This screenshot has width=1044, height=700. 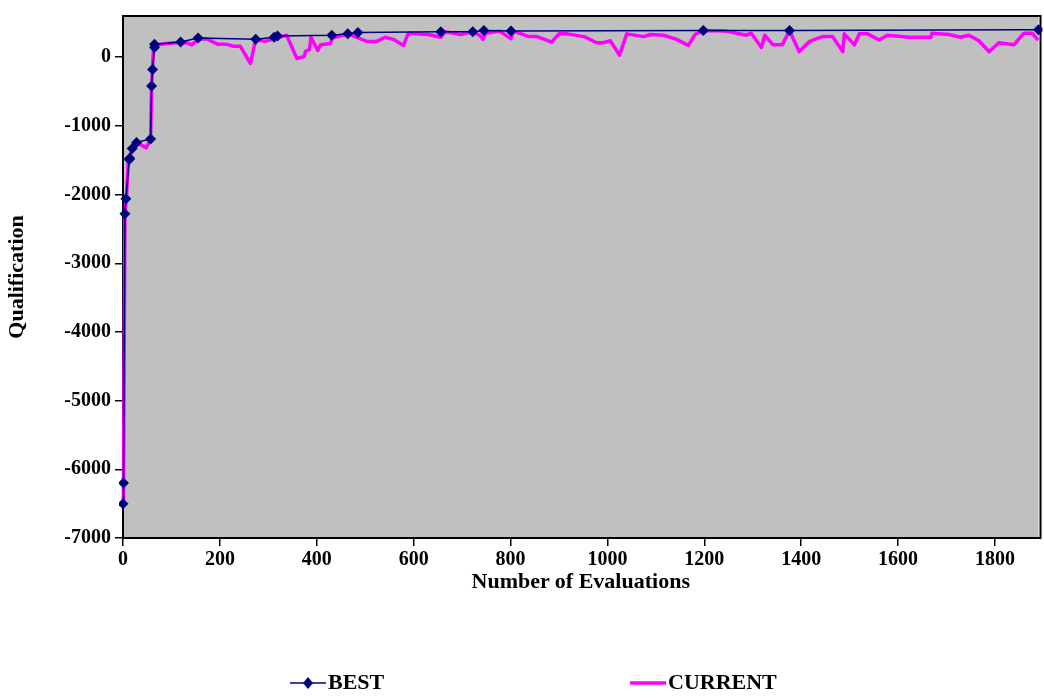 What do you see at coordinates (994, 558) in the screenshot?
I see `x-tick-label: 1800` at bounding box center [994, 558].